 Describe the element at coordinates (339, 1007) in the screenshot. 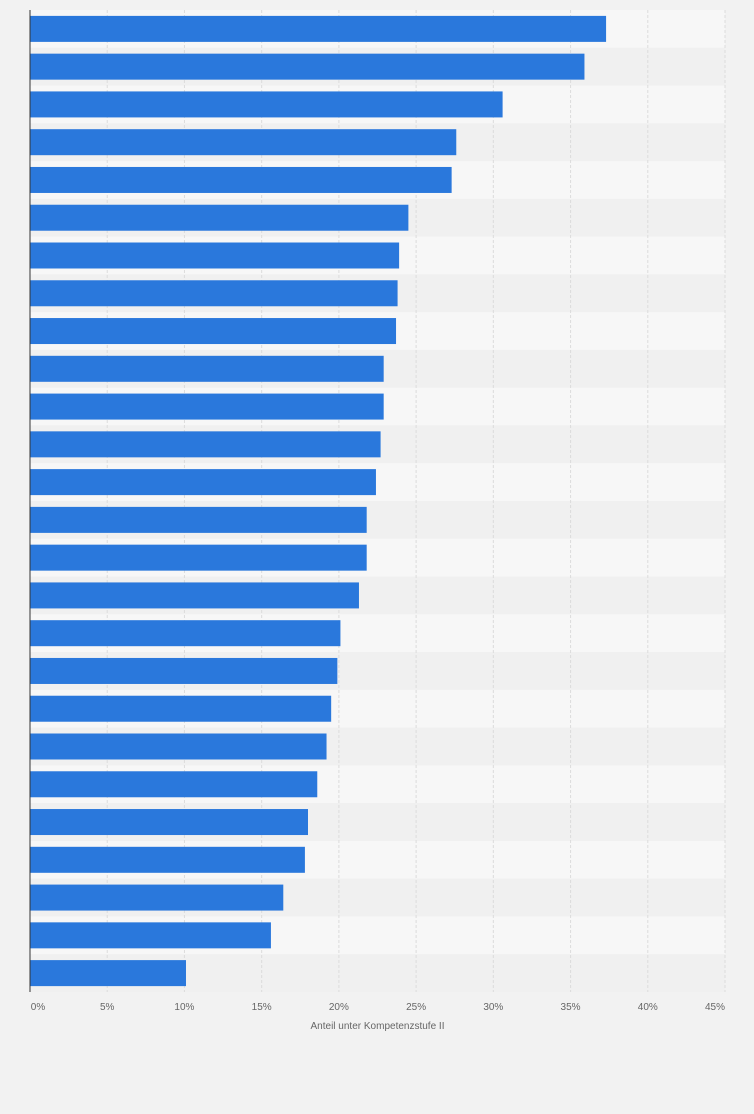

I see `x-tick-label: 20%` at that location.